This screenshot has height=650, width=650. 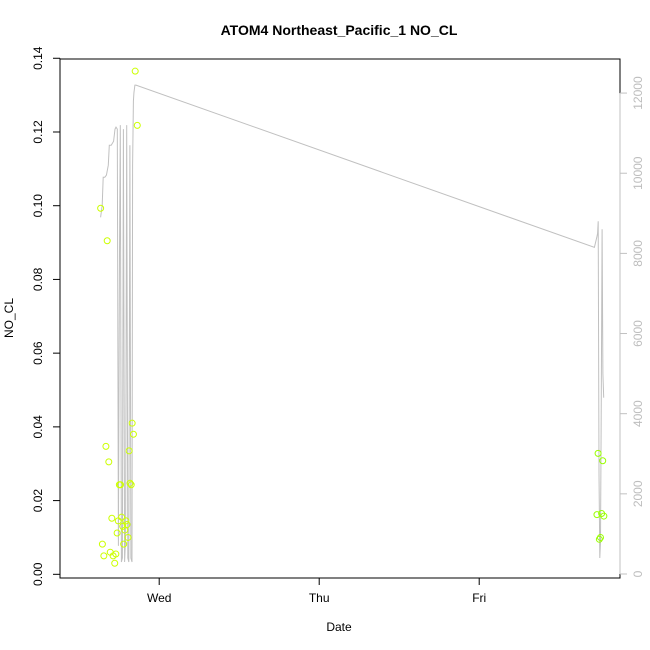 I want to click on y-left-tick-label: 0.10, so click(x=38, y=206).